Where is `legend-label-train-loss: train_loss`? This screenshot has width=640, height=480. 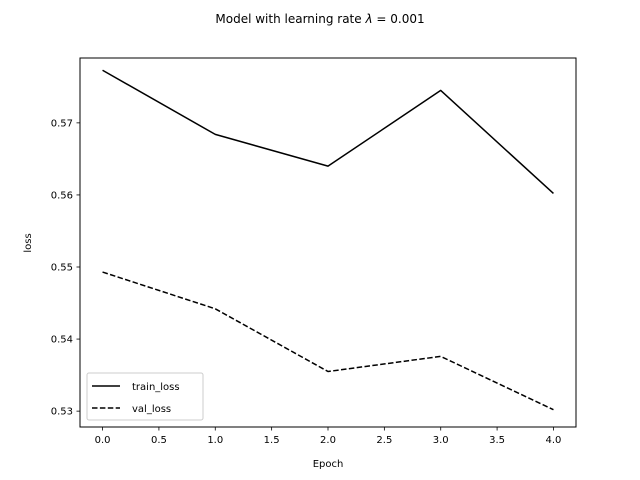 legend-label-train-loss: train_loss is located at coordinates (156, 387).